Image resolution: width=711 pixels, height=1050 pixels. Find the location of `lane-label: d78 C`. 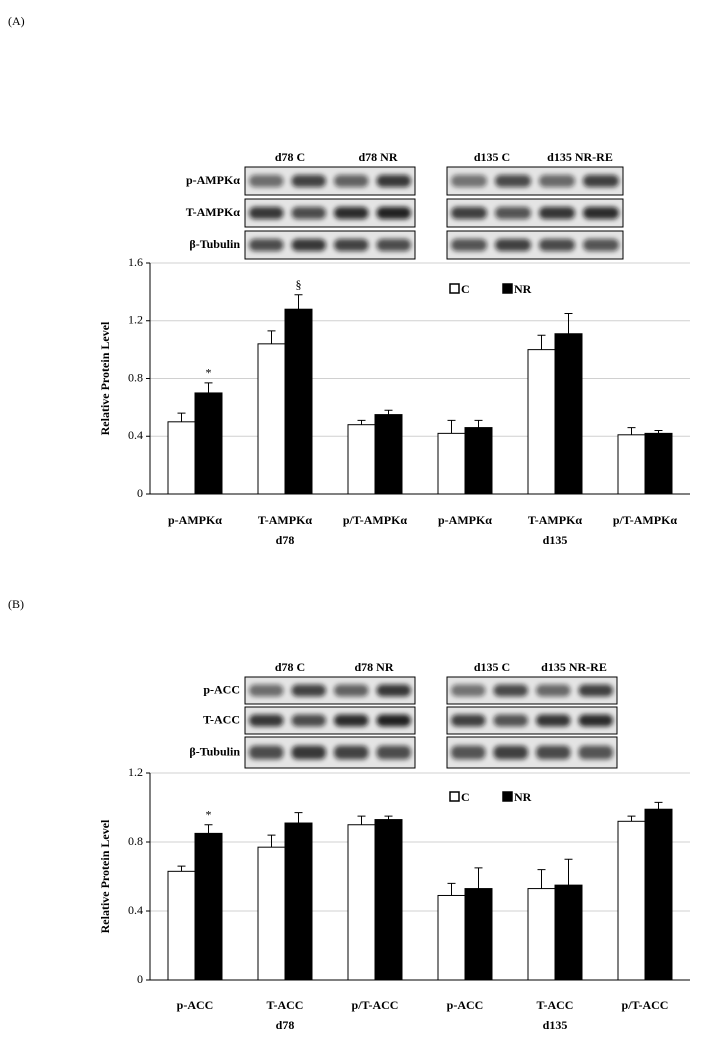

lane-label: d78 C is located at coordinates (290, 667).